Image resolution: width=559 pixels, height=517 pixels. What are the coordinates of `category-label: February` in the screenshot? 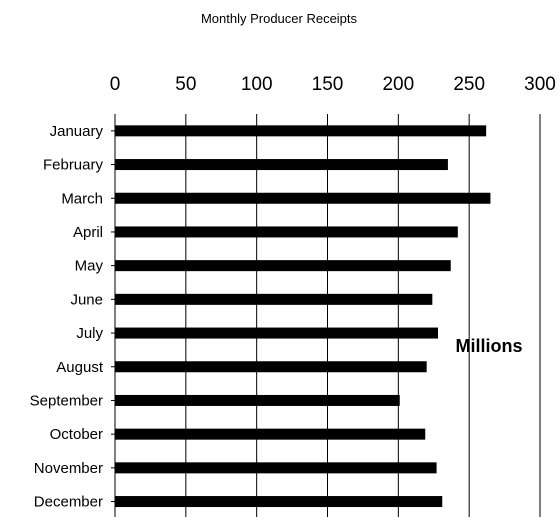 It's located at (73, 165).